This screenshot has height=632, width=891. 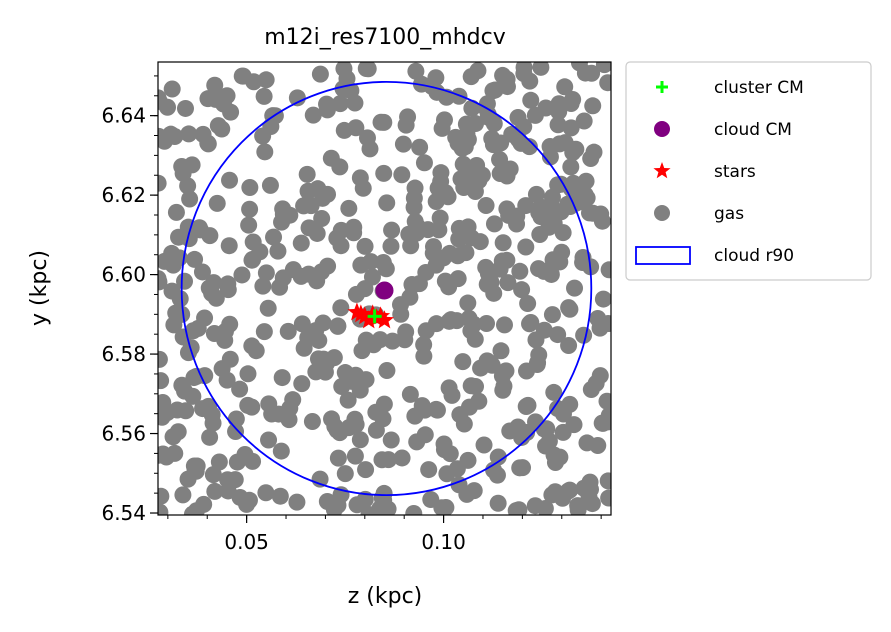 I want to click on star-point, so click(x=384, y=319).